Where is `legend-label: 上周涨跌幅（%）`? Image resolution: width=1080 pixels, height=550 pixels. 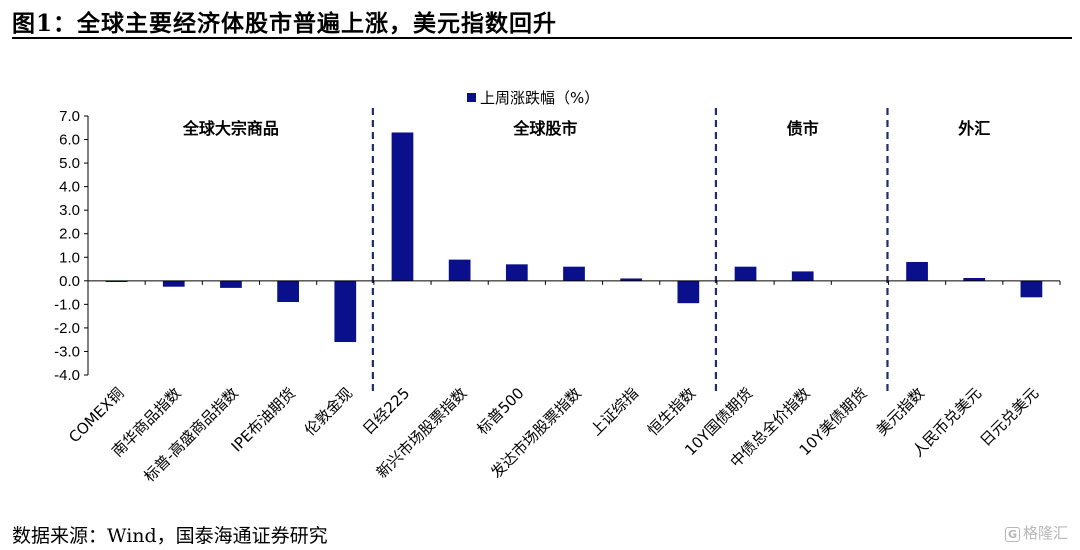
legend-label: 上周涨跌幅（%） is located at coordinates (539, 98).